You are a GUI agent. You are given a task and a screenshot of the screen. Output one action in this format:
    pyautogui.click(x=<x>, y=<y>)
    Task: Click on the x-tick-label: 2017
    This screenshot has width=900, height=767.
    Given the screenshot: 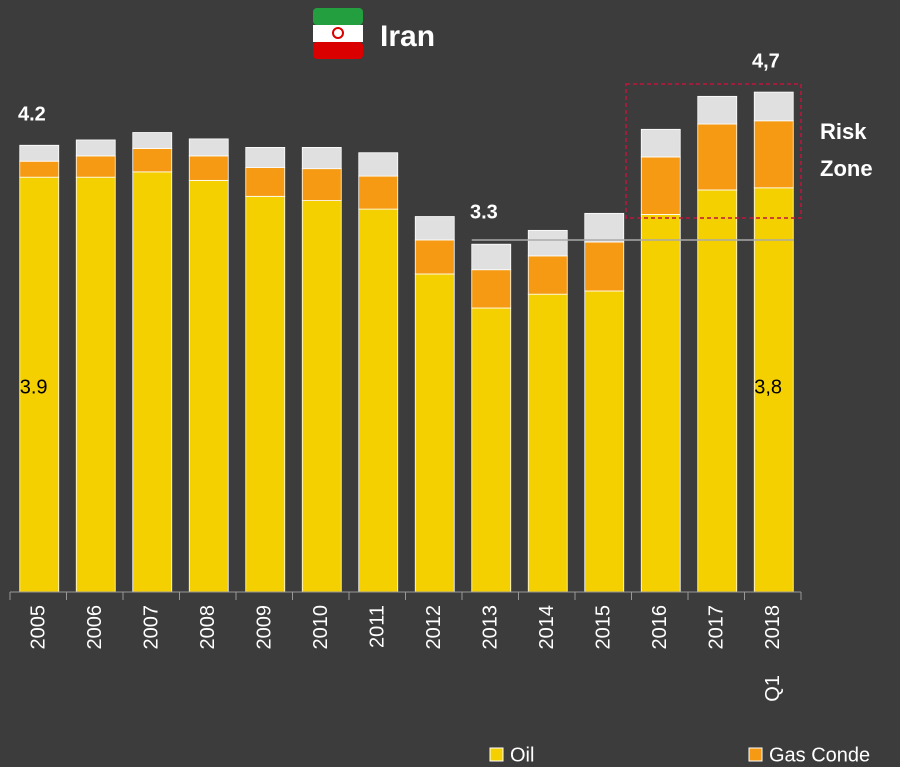 What is the action you would take?
    pyautogui.click(x=717, y=627)
    